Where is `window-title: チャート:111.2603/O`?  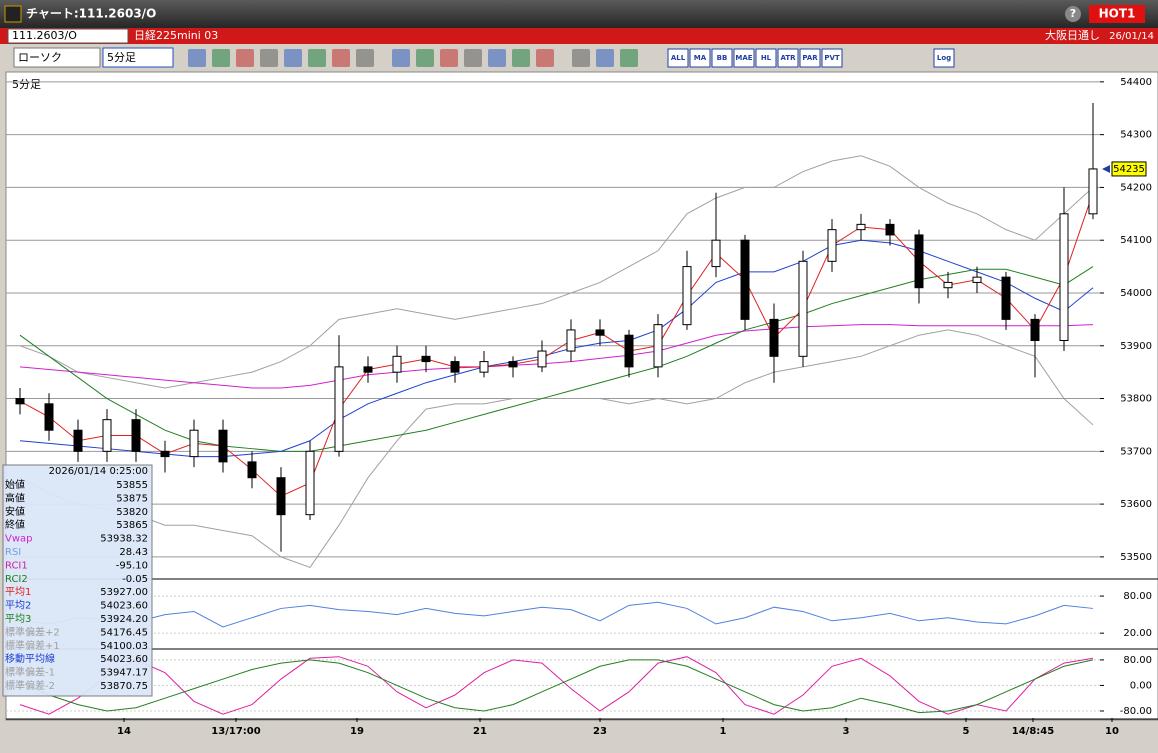
window-title: チャート:111.2603/O is located at coordinates (91, 14).